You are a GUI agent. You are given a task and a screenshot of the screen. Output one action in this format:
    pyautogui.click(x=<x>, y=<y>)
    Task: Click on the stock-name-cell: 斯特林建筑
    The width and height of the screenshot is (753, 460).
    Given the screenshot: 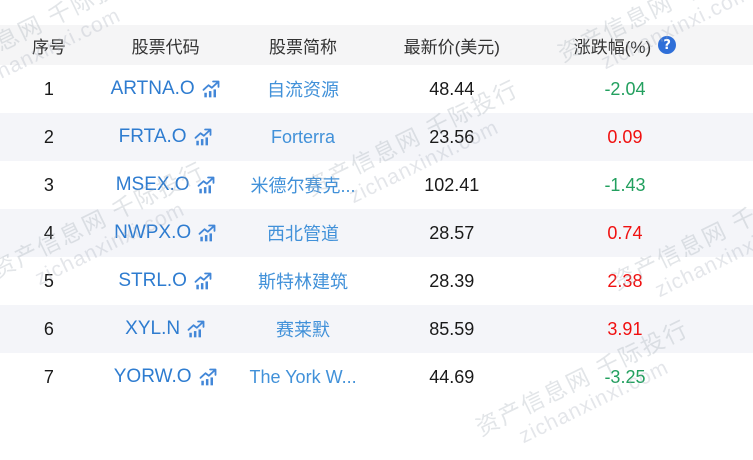 What is the action you would take?
    pyautogui.click(x=302, y=281)
    